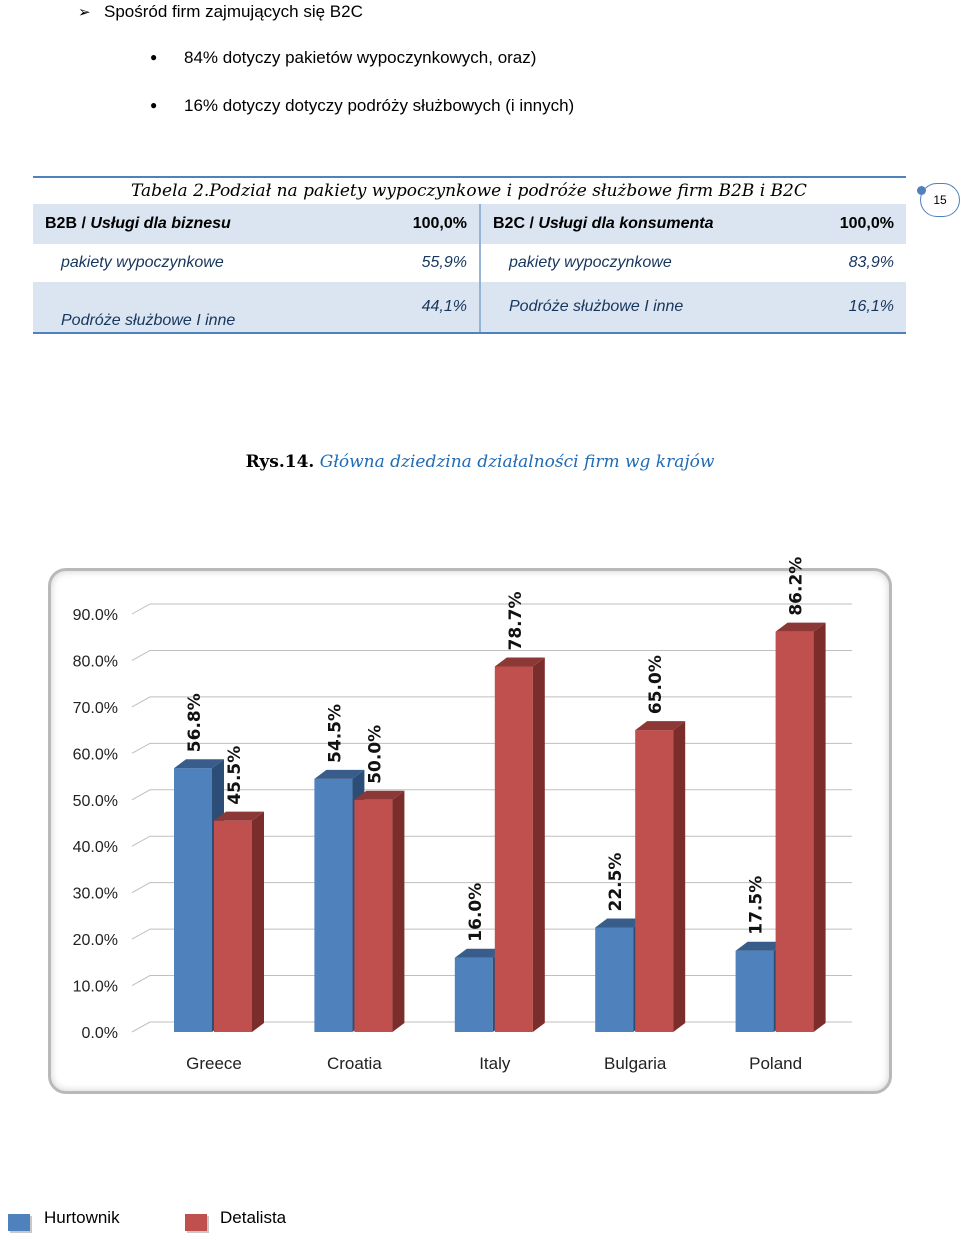  I want to click on b2c-header-cell: B2C / Usługi dla konsumenta, so click(607, 224).